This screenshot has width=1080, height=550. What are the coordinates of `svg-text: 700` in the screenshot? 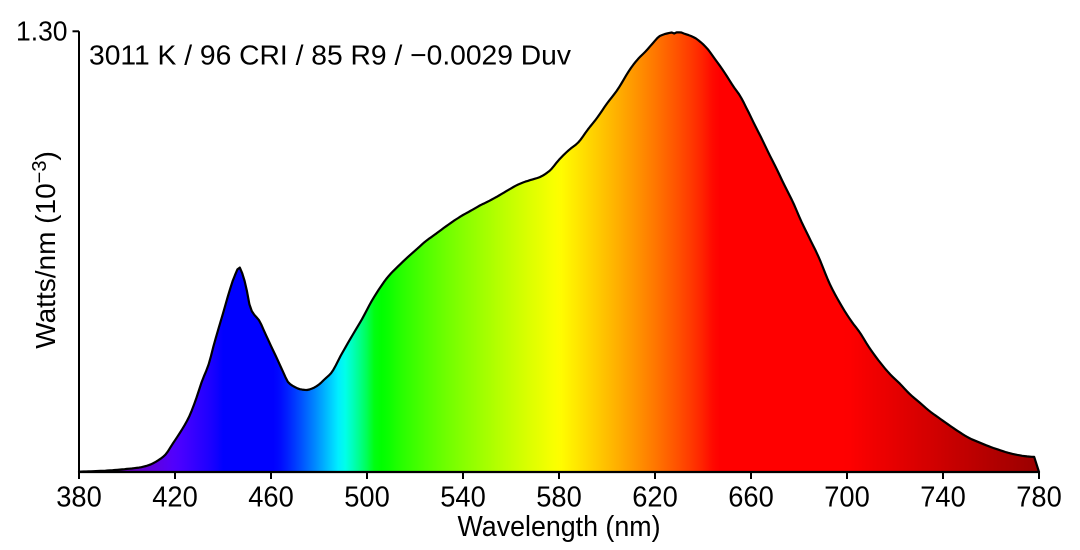 It's located at (847, 498).